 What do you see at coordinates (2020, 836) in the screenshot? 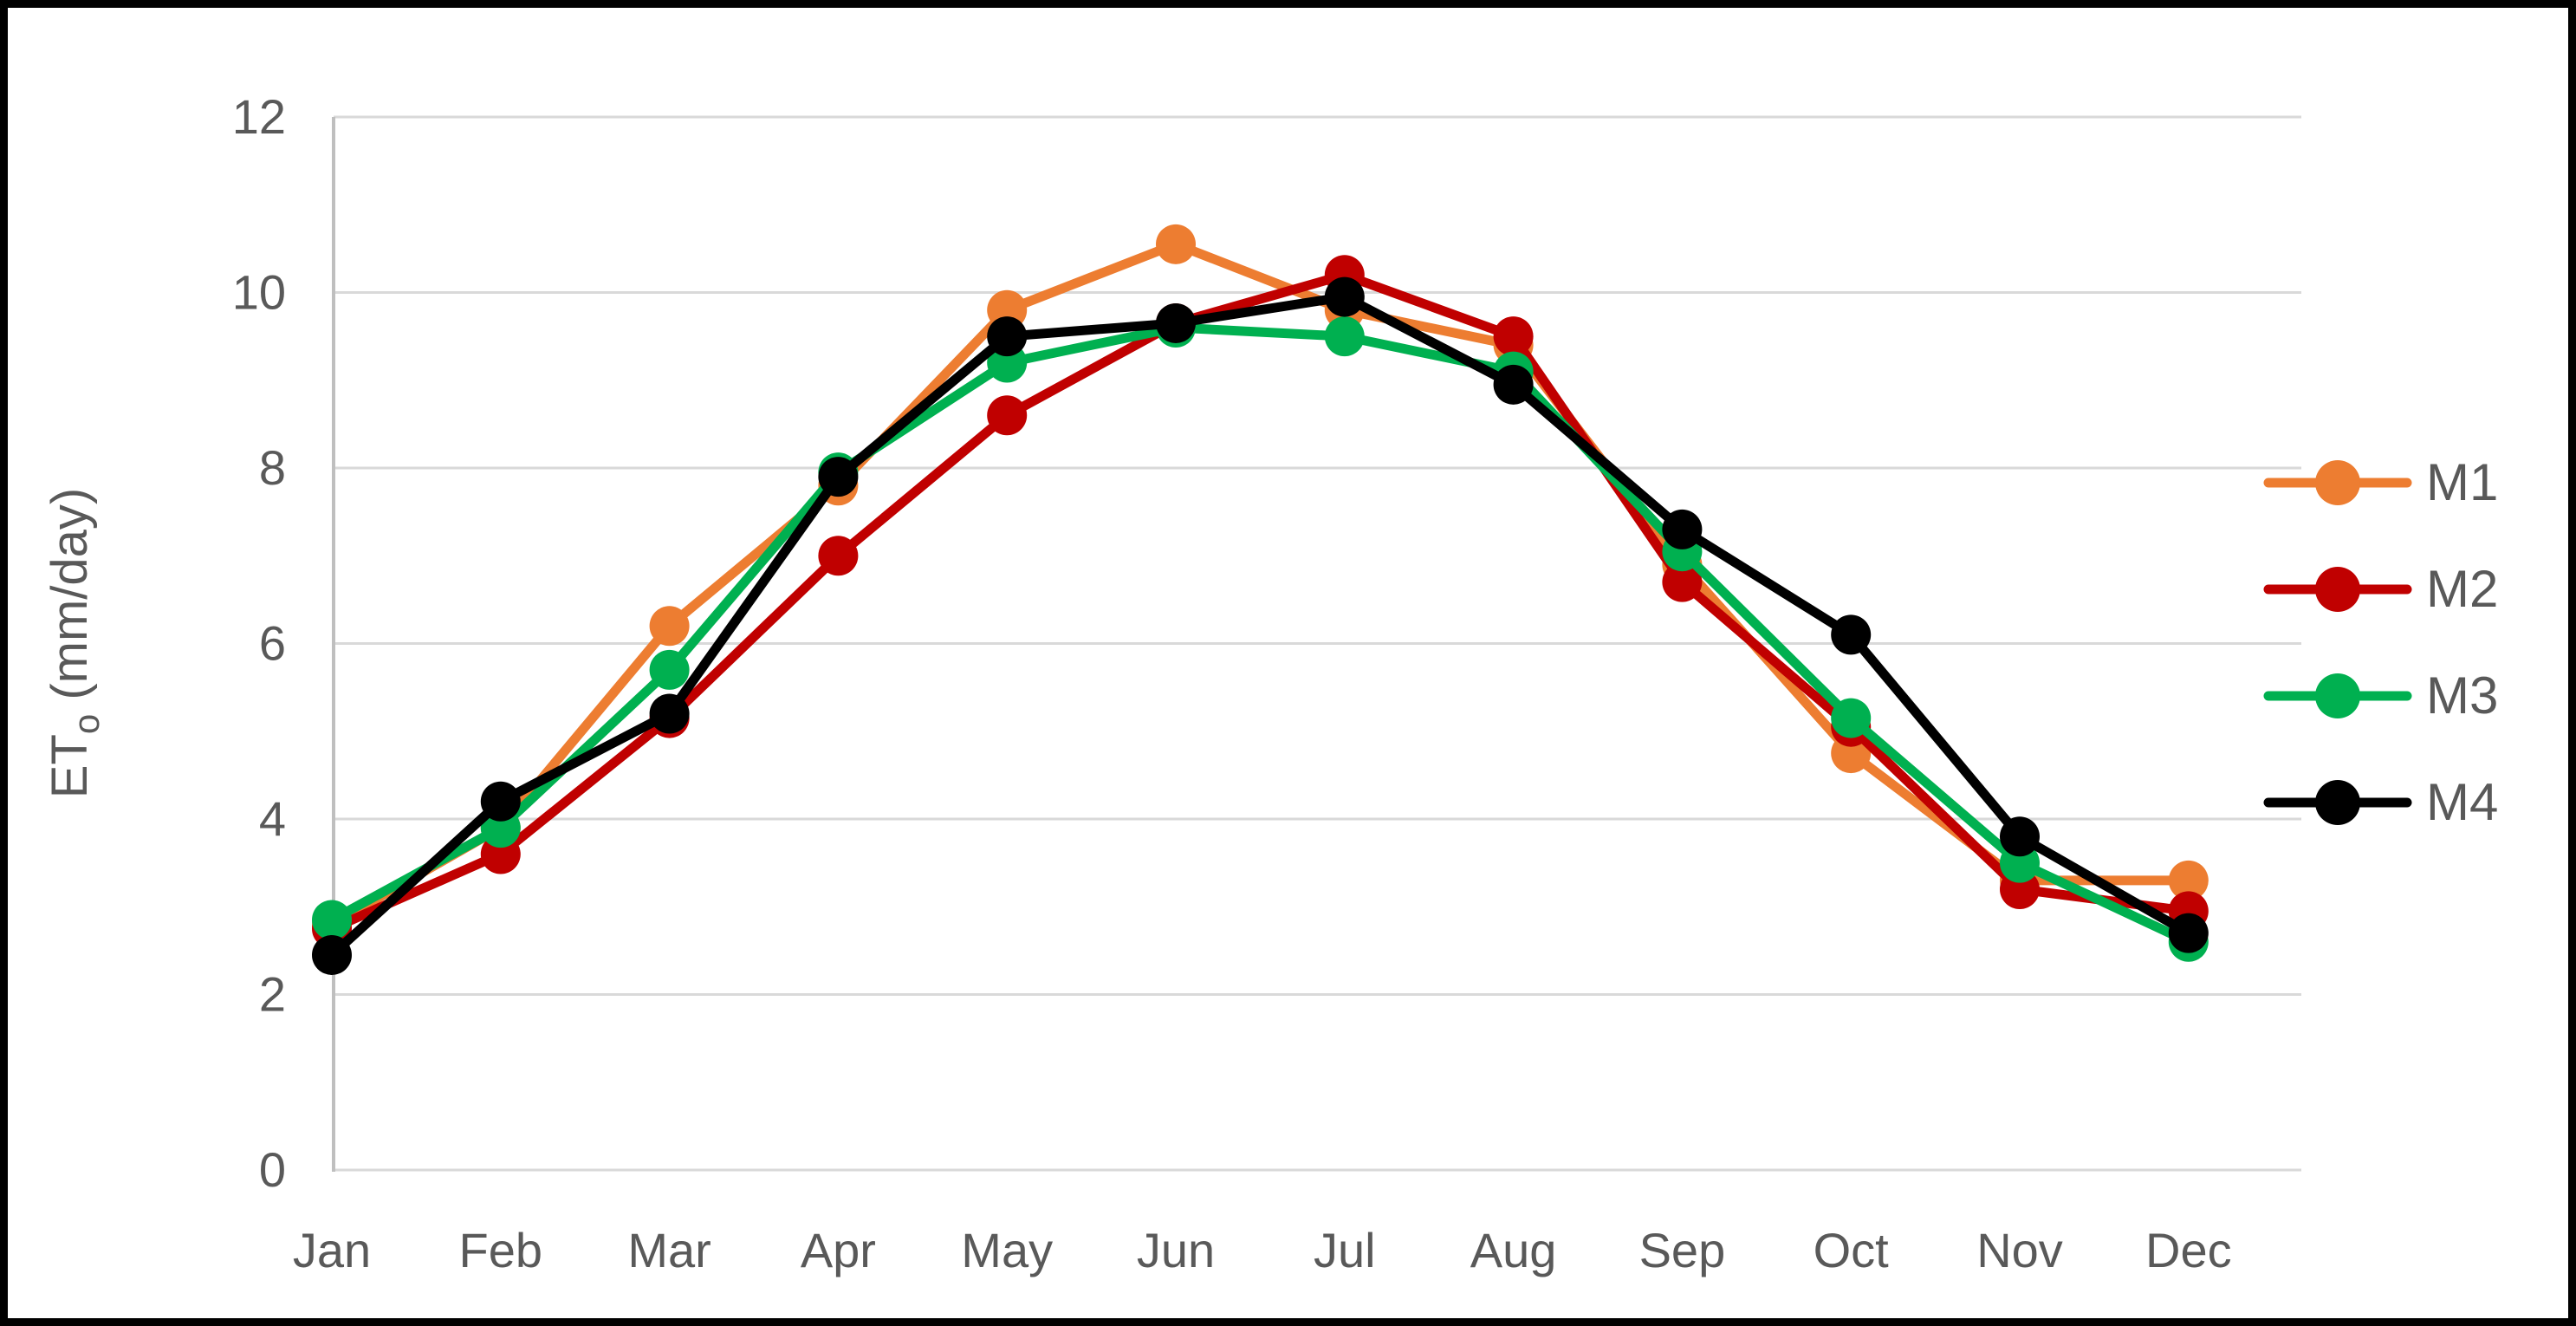
I see `data-point-M4-Nov` at bounding box center [2020, 836].